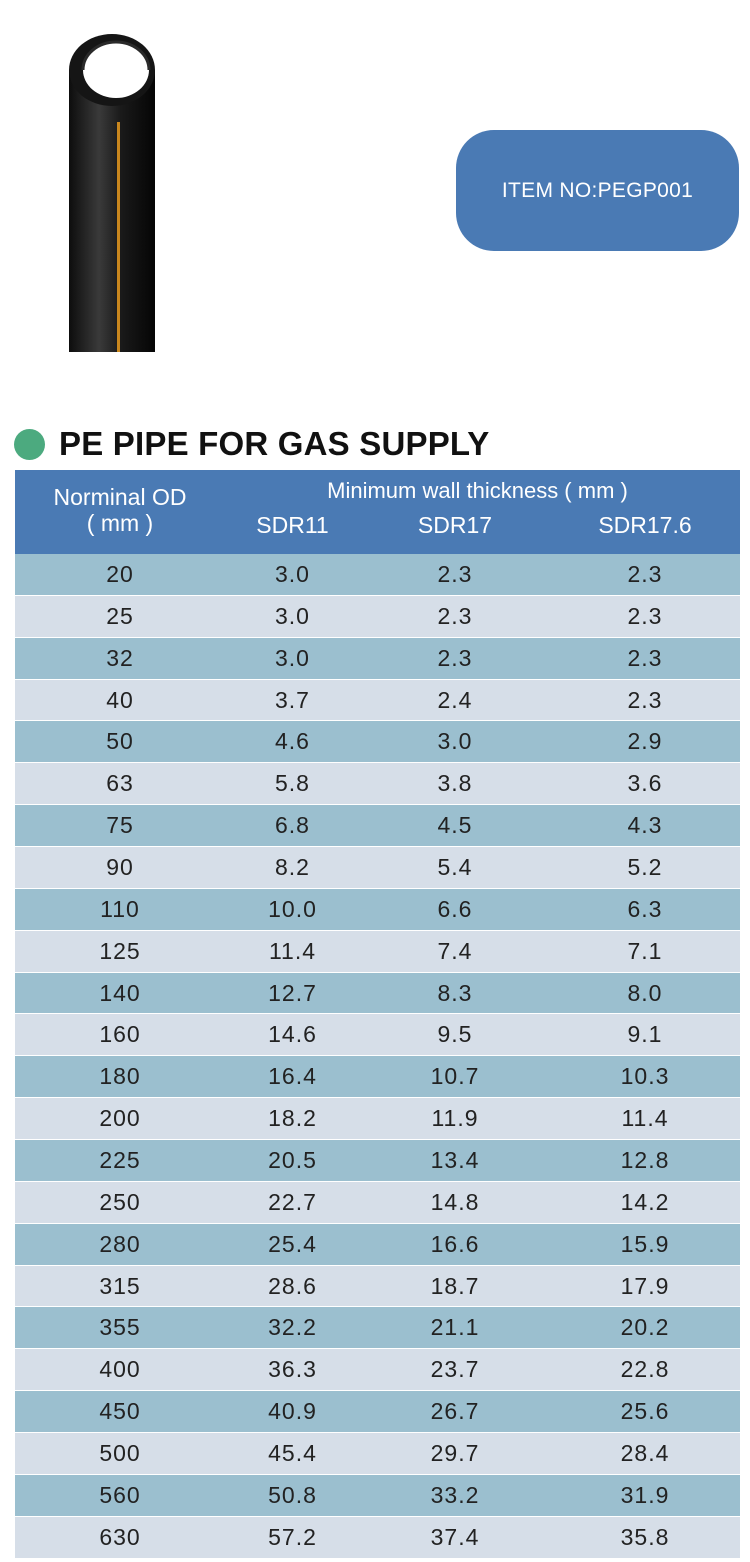  What do you see at coordinates (292, 1076) in the screenshot?
I see `cell-sdr11: 16.4` at bounding box center [292, 1076].